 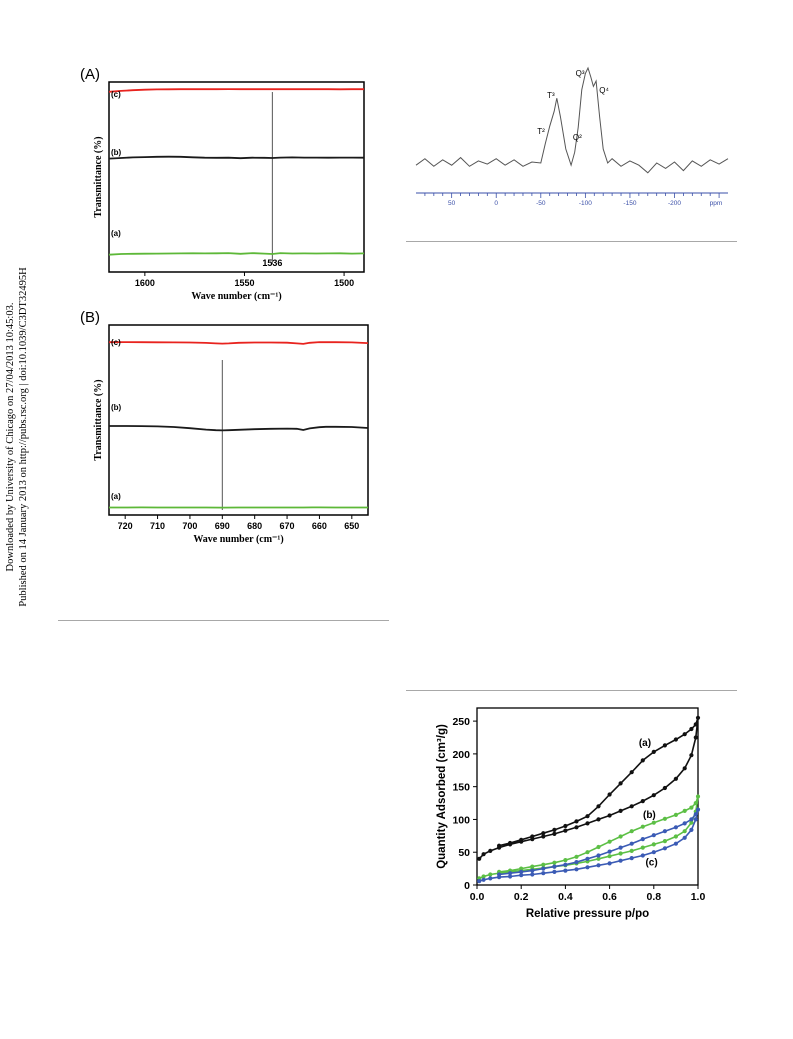 What do you see at coordinates (223, 620) in the screenshot?
I see `separator-rule-left` at bounding box center [223, 620].